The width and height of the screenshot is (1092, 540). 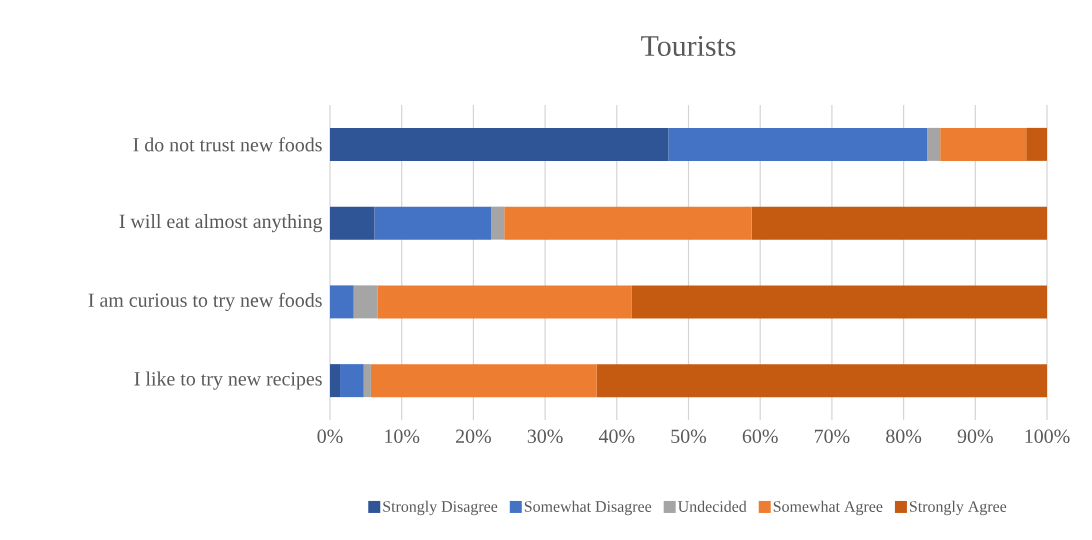 I want to click on y-tick-label: I will eat almost anything, so click(x=221, y=223).